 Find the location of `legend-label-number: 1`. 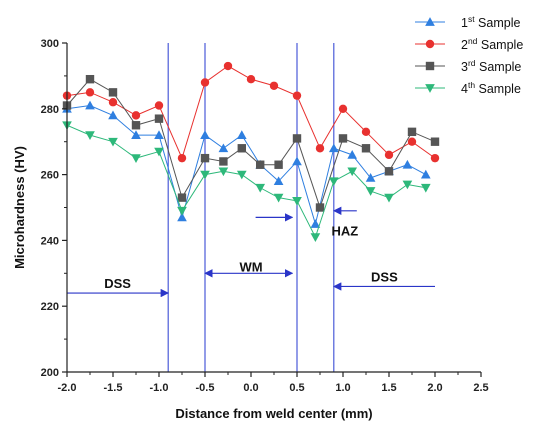

legend-label-number: 1 is located at coordinates (464, 23).